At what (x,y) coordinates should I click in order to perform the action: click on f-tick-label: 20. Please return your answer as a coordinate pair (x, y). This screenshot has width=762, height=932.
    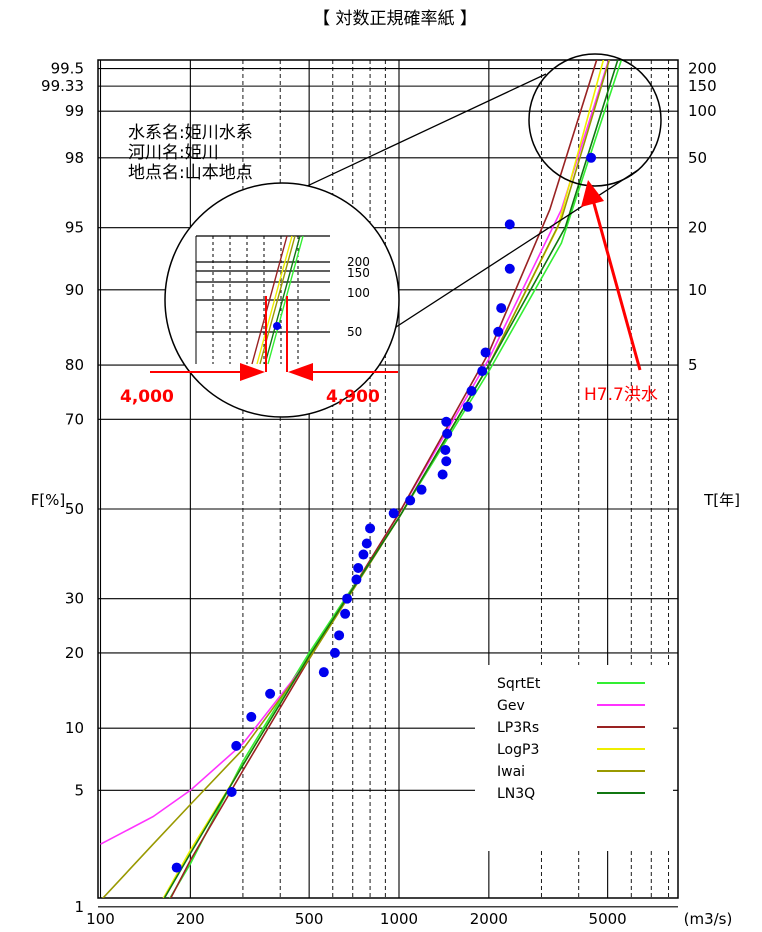
    Looking at the image, I should click on (74, 653).